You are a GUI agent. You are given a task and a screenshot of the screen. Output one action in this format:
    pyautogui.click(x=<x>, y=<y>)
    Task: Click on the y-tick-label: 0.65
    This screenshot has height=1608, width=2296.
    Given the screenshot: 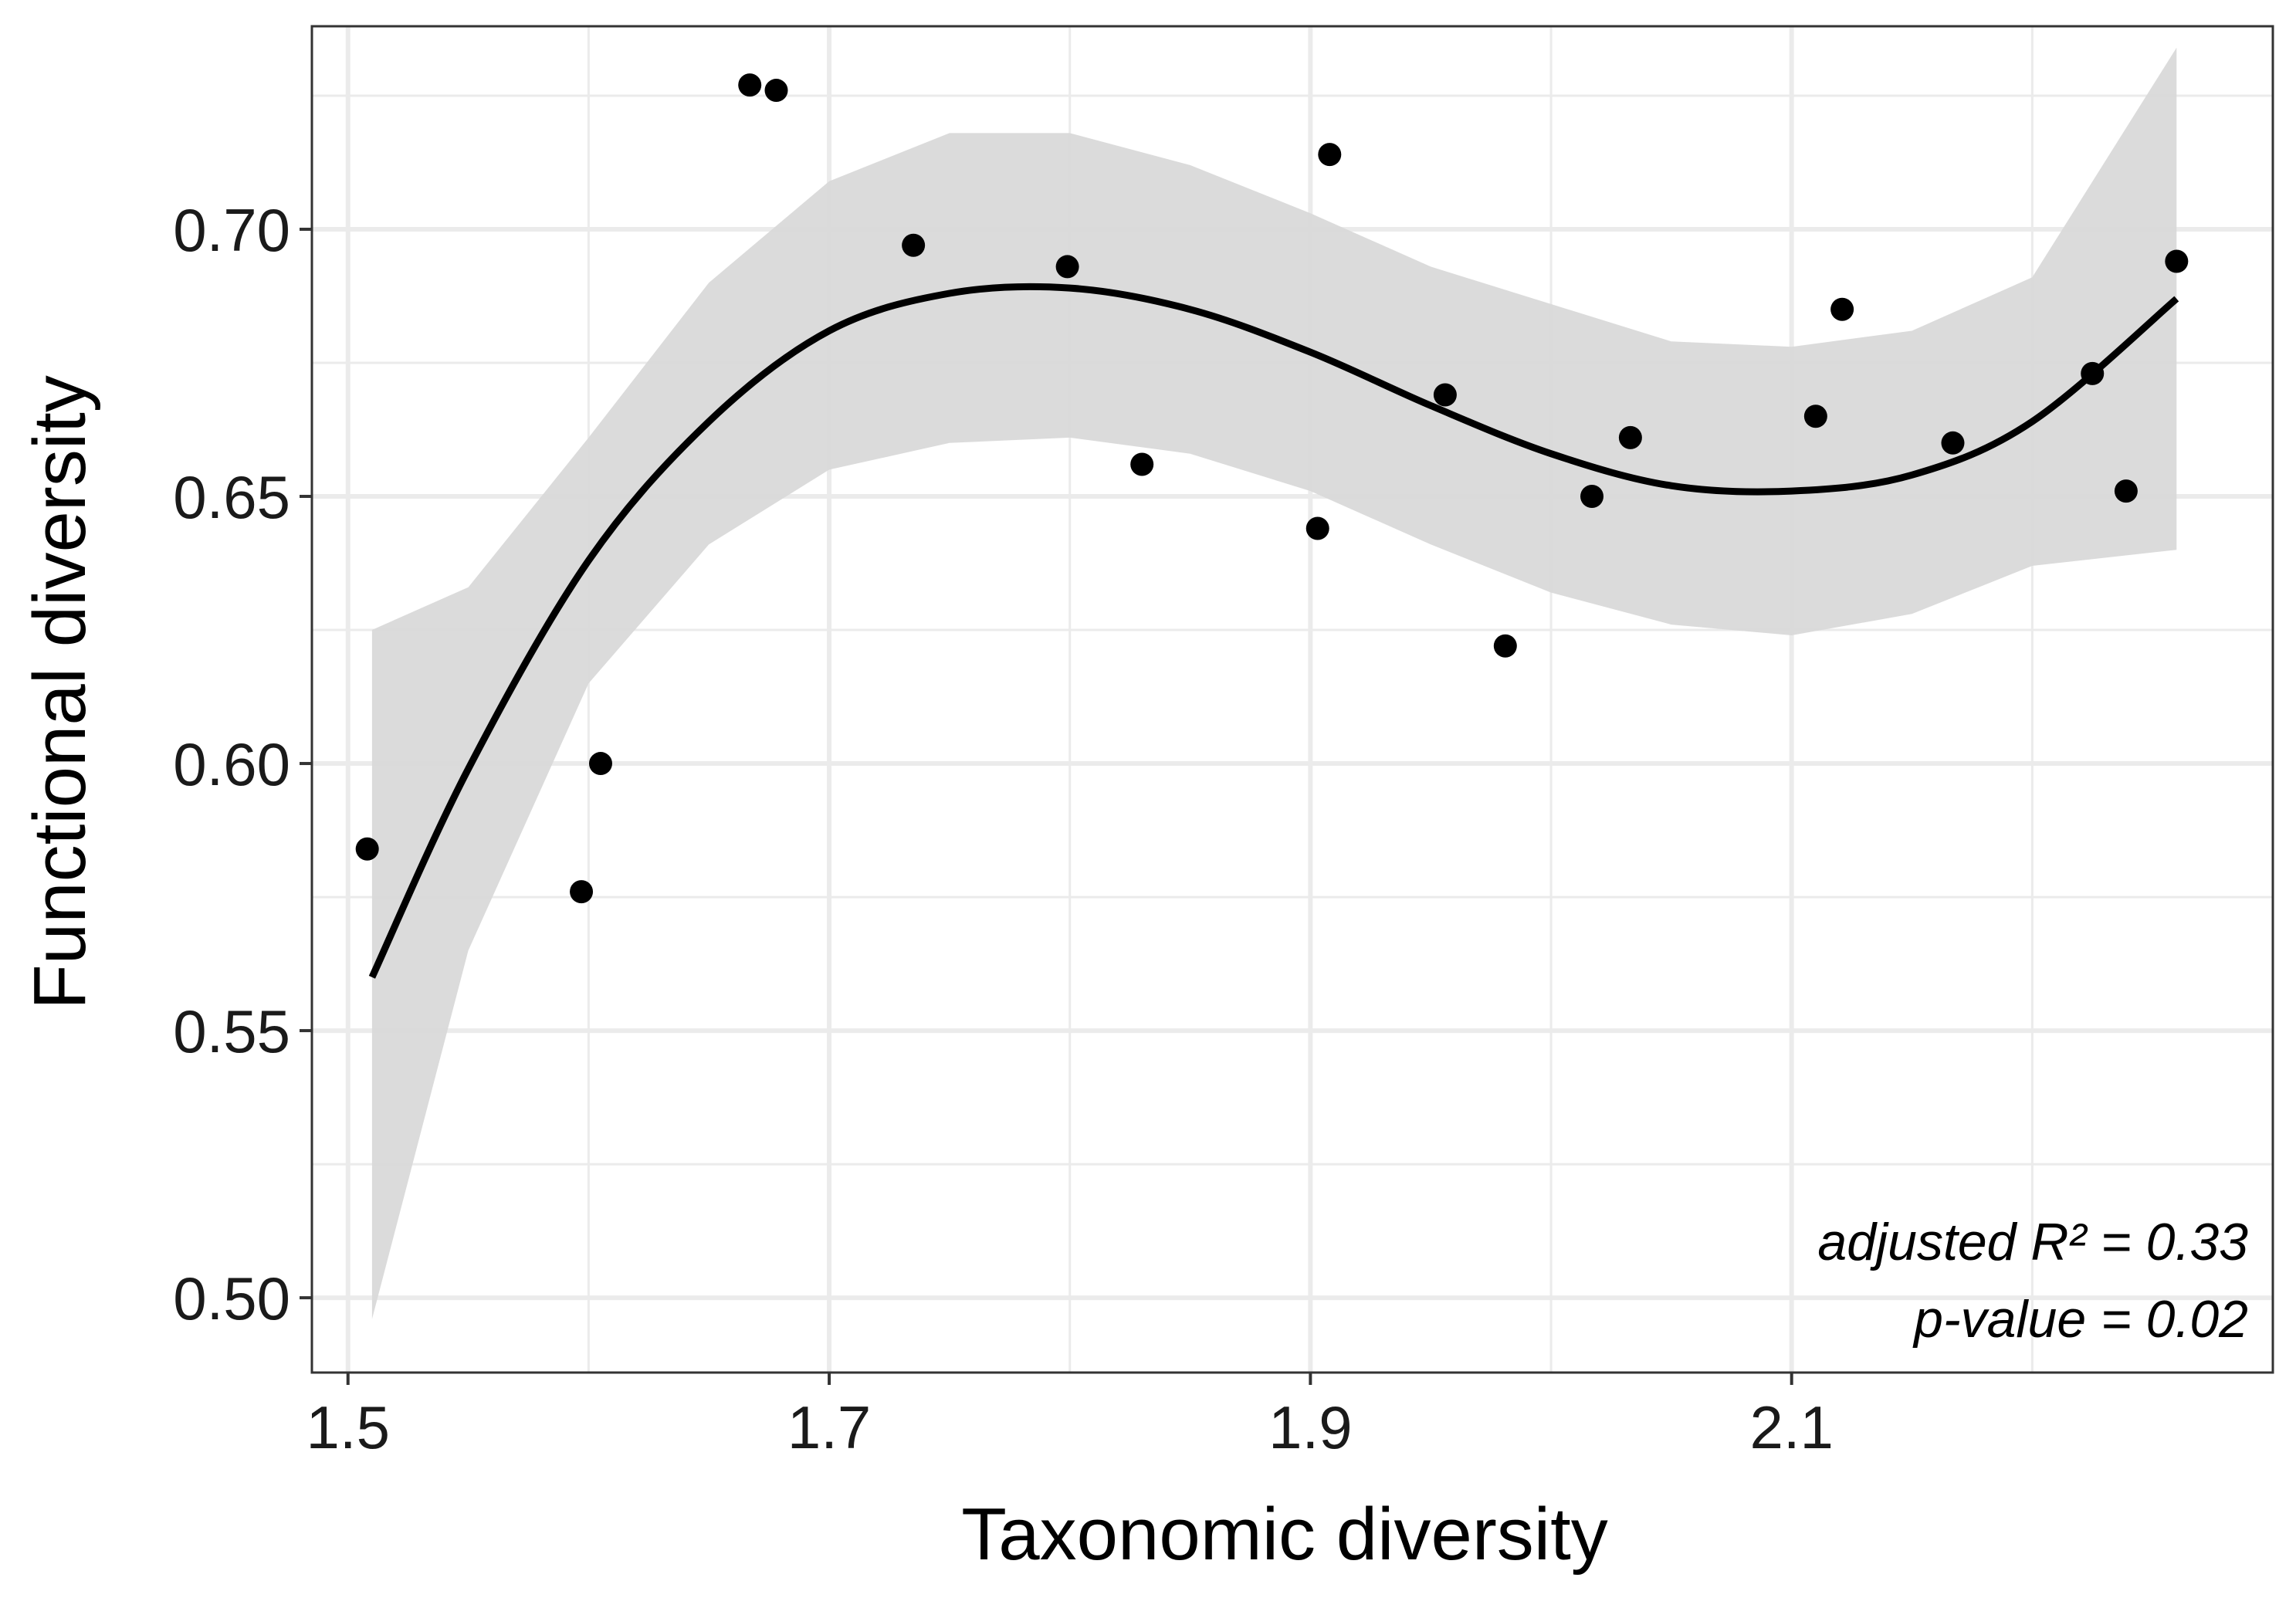 What is the action you would take?
    pyautogui.click(x=231, y=497)
    